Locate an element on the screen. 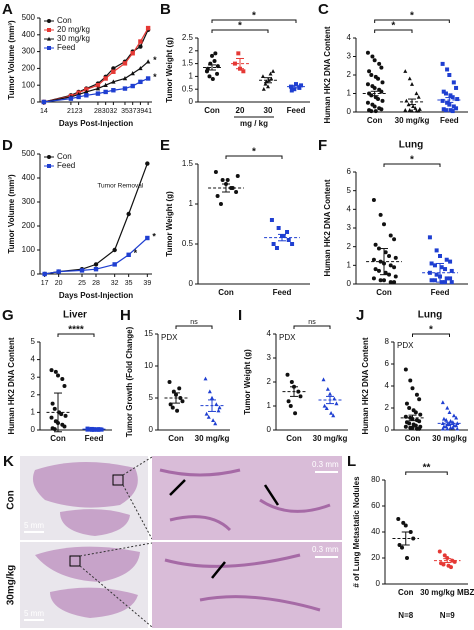 Image resolution: width=474 pixels, height=630 pixels. y-tick-label: 200 is located at coordinates (29, 225).